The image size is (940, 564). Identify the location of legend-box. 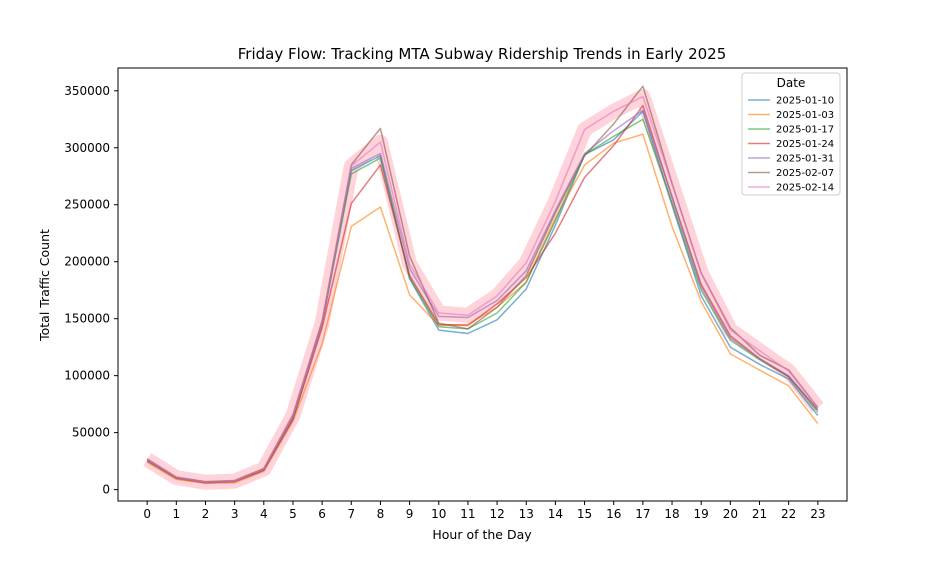
(791, 134).